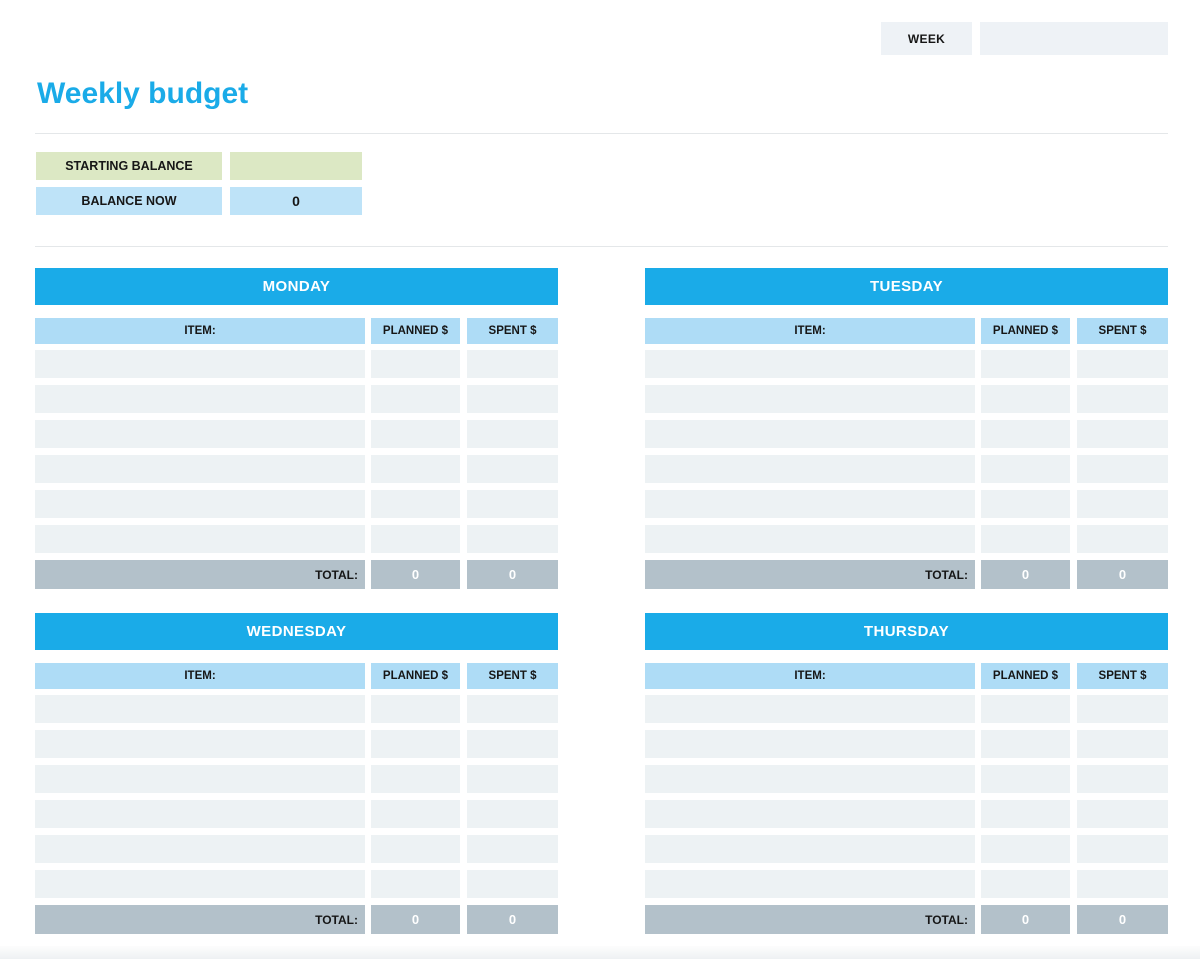 The image size is (1200, 959). Describe the element at coordinates (810, 676) in the screenshot. I see `item-column-header: ITEM:` at that location.